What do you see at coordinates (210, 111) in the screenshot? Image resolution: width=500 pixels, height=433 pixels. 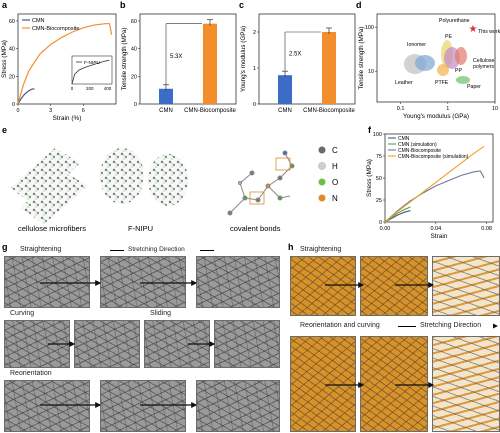 I see `b-category-1: CMN-Biocomposite` at bounding box center [210, 111].